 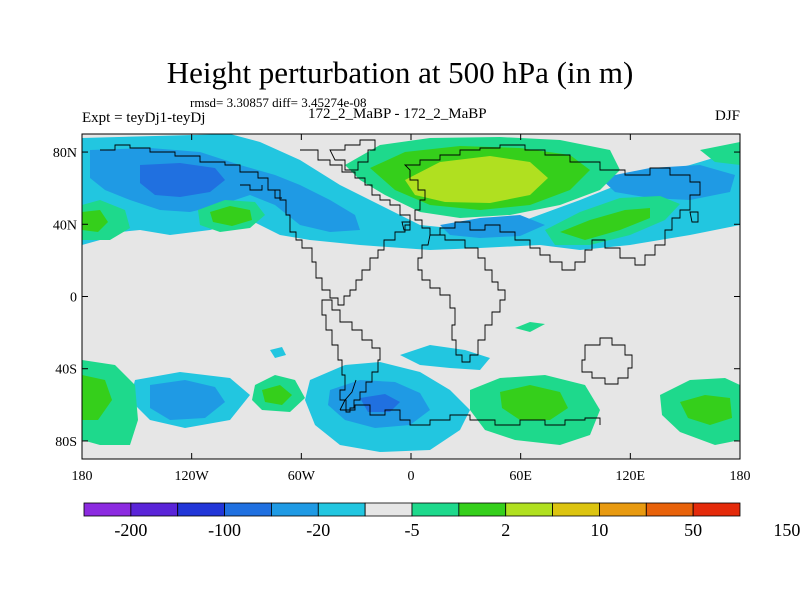 I want to click on experiment-label: Expt = teyDj1-teyDj, so click(x=144, y=118).